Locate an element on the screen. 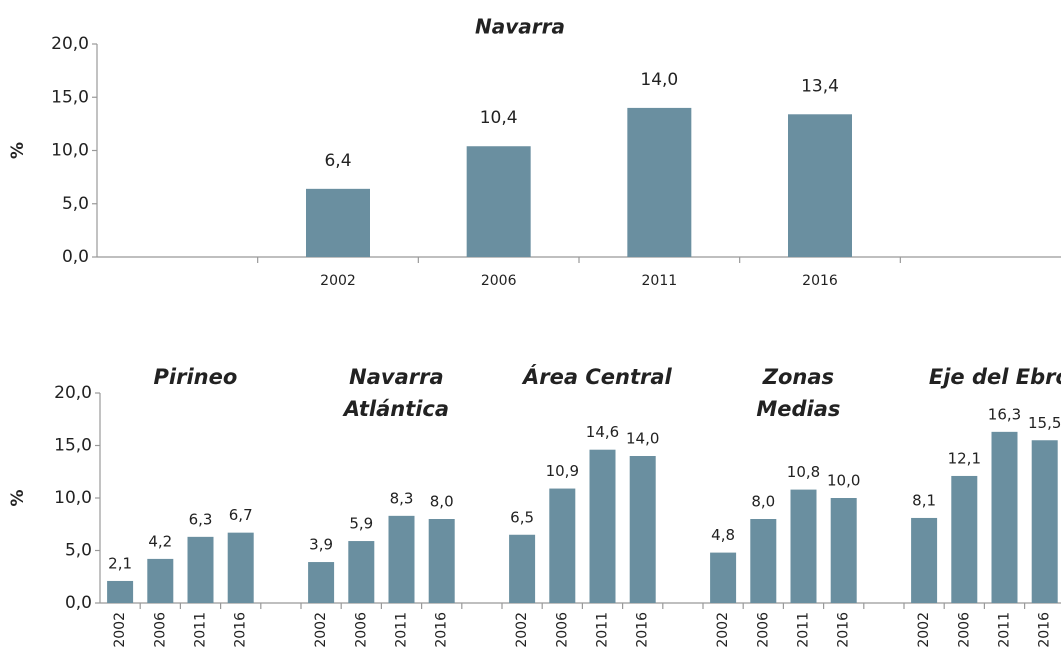  value-label: 5,9 is located at coordinates (361, 524).